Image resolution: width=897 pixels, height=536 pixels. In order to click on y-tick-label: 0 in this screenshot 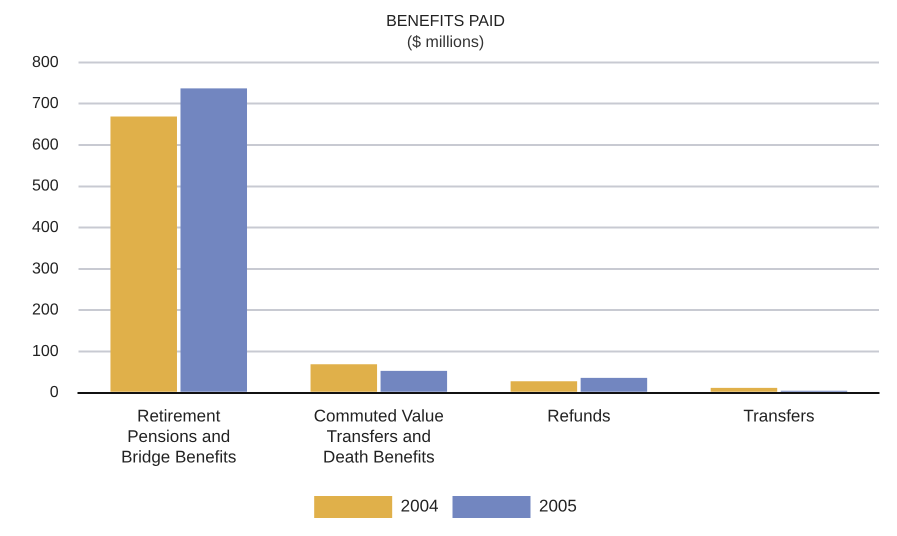, I will do `click(54, 393)`.